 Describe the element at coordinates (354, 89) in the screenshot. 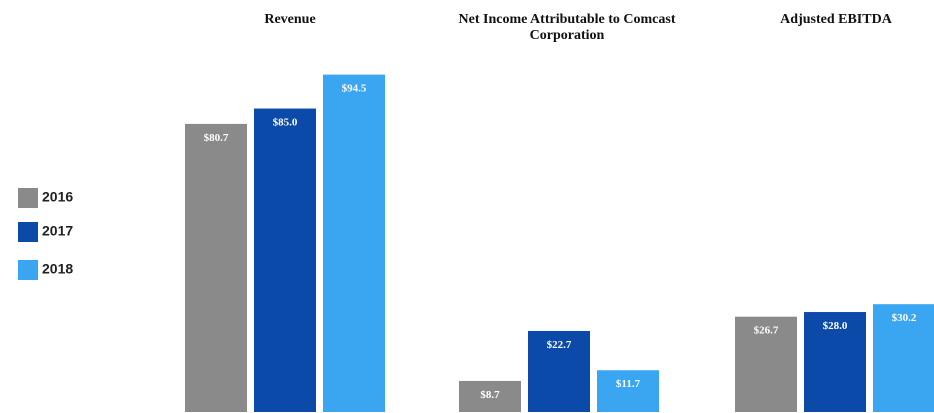

I see `value-label: $94.5` at that location.